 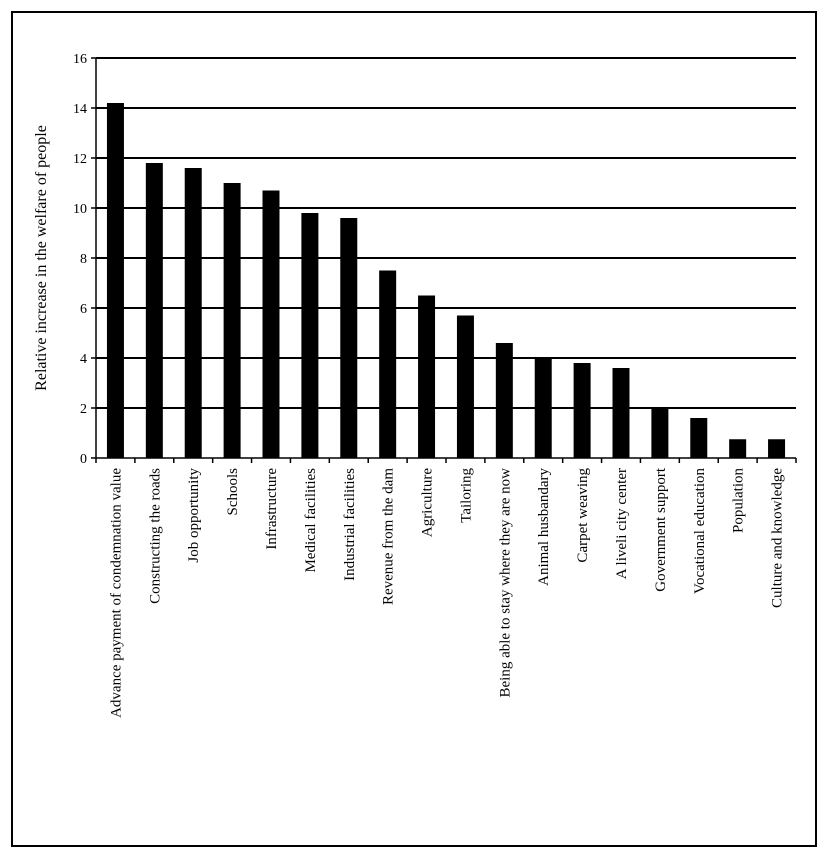 I want to click on x-tick-label: Constructing the roads, so click(x=155, y=536).